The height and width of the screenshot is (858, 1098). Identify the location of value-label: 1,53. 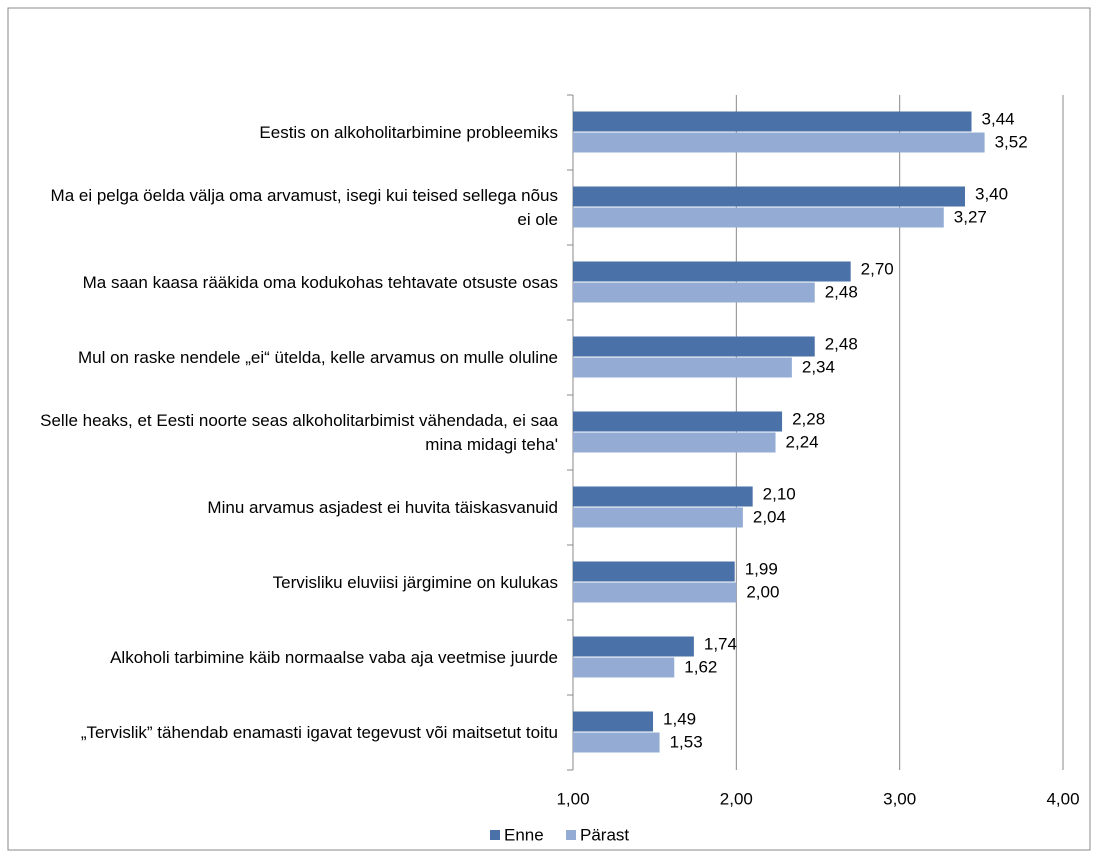
(686, 741).